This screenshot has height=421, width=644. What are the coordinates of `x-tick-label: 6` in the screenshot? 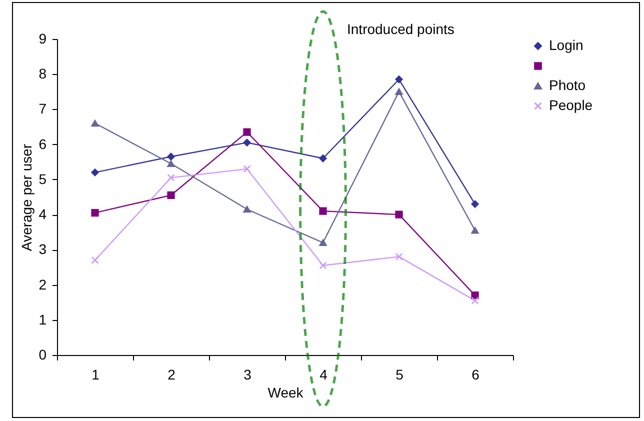 It's located at (476, 374).